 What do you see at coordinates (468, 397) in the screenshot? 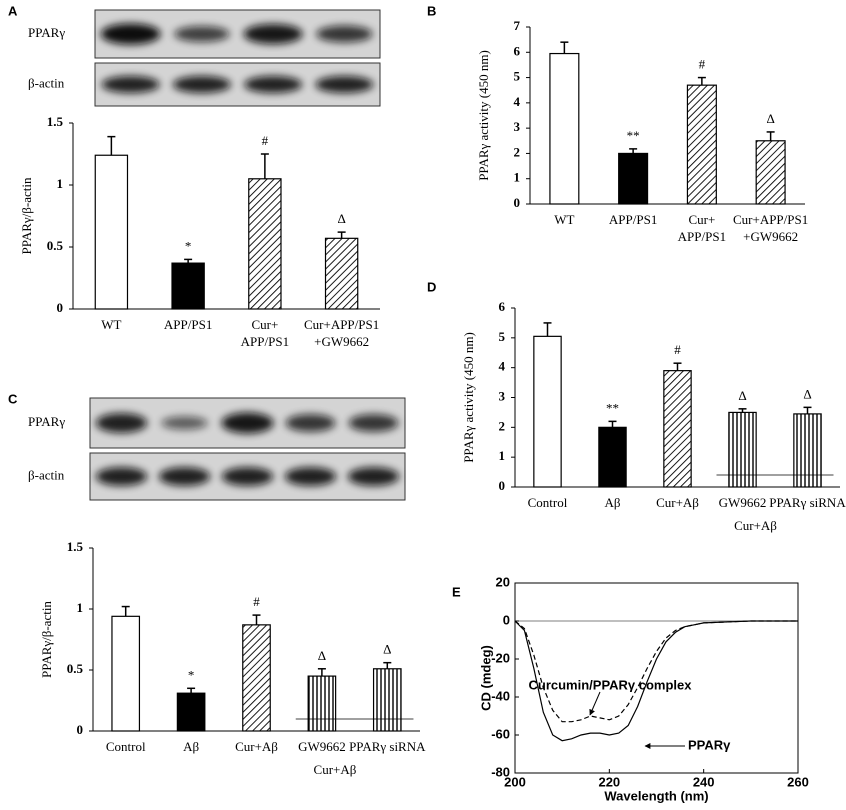
I see `y-axis-label: PPARγ activity (450 nm)` at bounding box center [468, 397].